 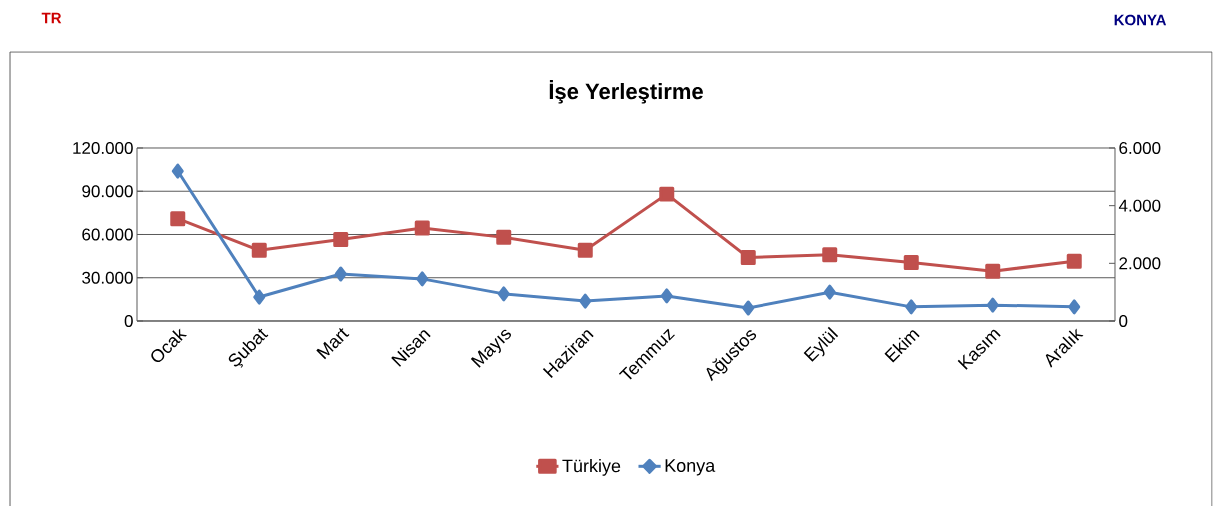 What do you see at coordinates (1139, 205) in the screenshot?
I see `y2-tick-label: 4.000` at bounding box center [1139, 205].